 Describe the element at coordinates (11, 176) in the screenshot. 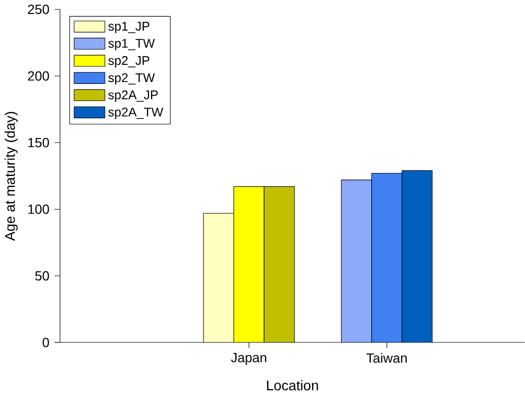

I see `y-axis-title: Age at maturity (day)` at that location.